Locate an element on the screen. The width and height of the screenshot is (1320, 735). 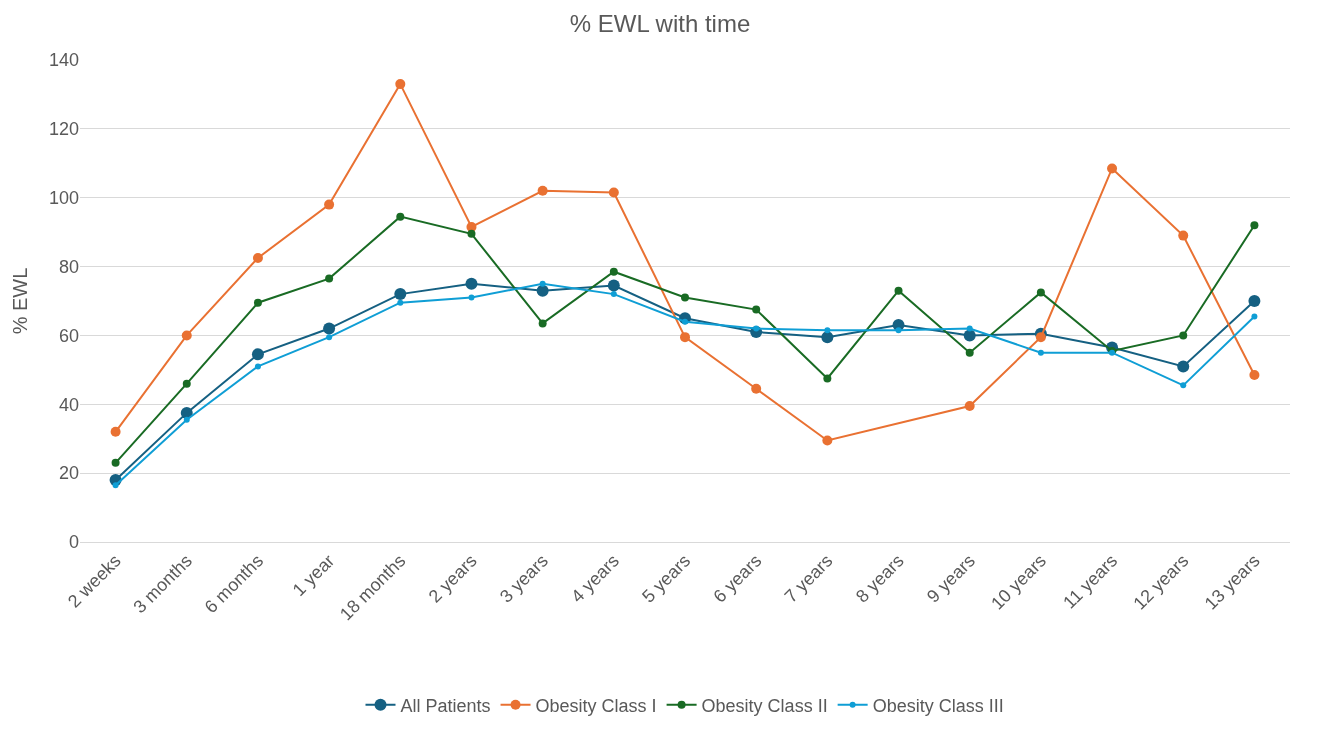
chart-title: % EWL with time is located at coordinates (660, 23).